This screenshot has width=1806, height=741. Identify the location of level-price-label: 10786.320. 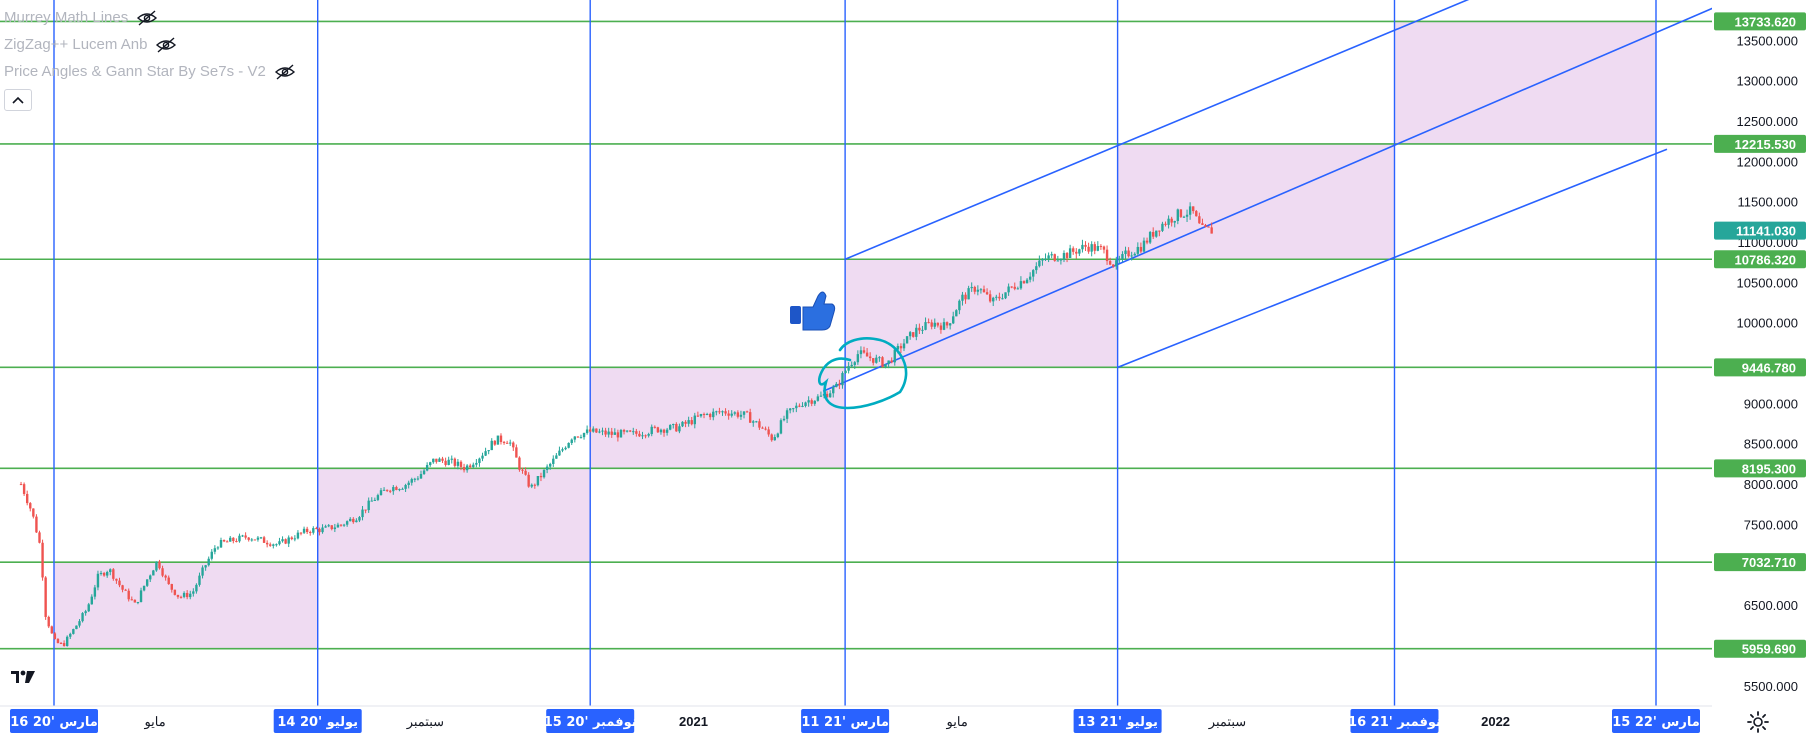
(1765, 259).